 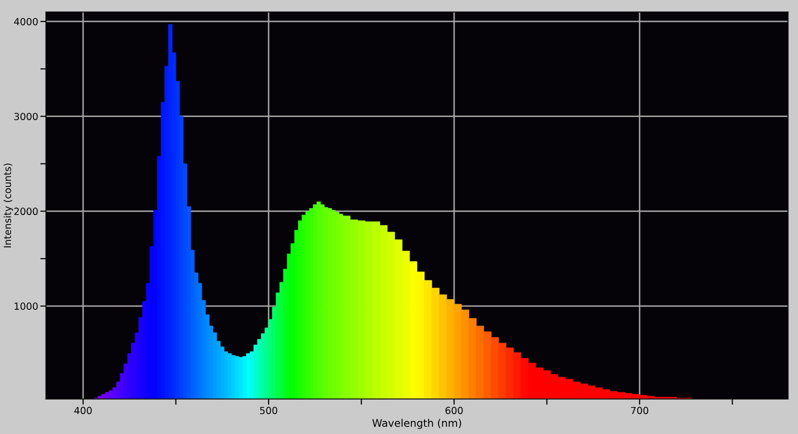 I want to click on y-tick-label: 1000, so click(x=26, y=306).